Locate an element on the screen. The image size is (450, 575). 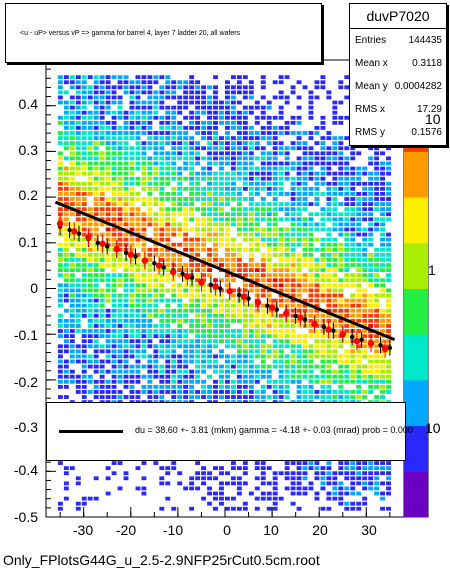
y-tick-label: 0.4 is located at coordinates (28, 104).